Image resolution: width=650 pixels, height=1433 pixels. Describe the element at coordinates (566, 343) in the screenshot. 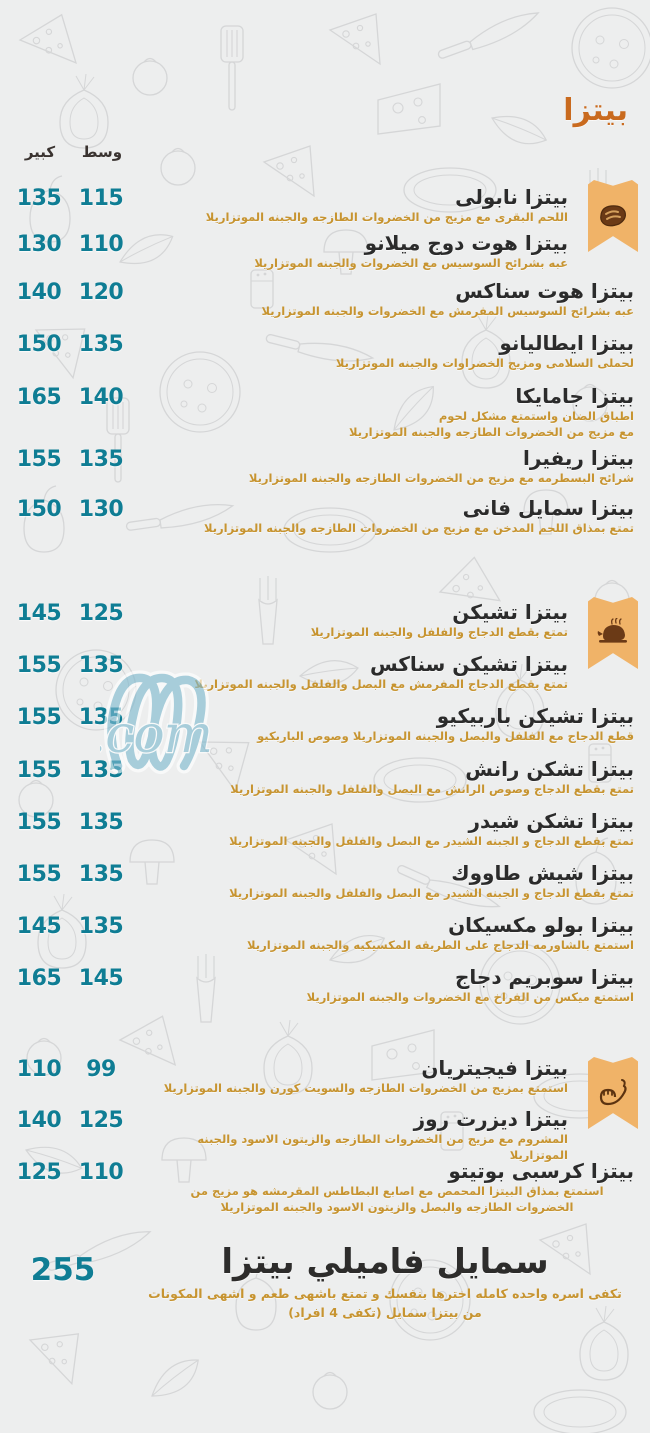

I see `item-name: بيتزا ايطاليانو` at that location.